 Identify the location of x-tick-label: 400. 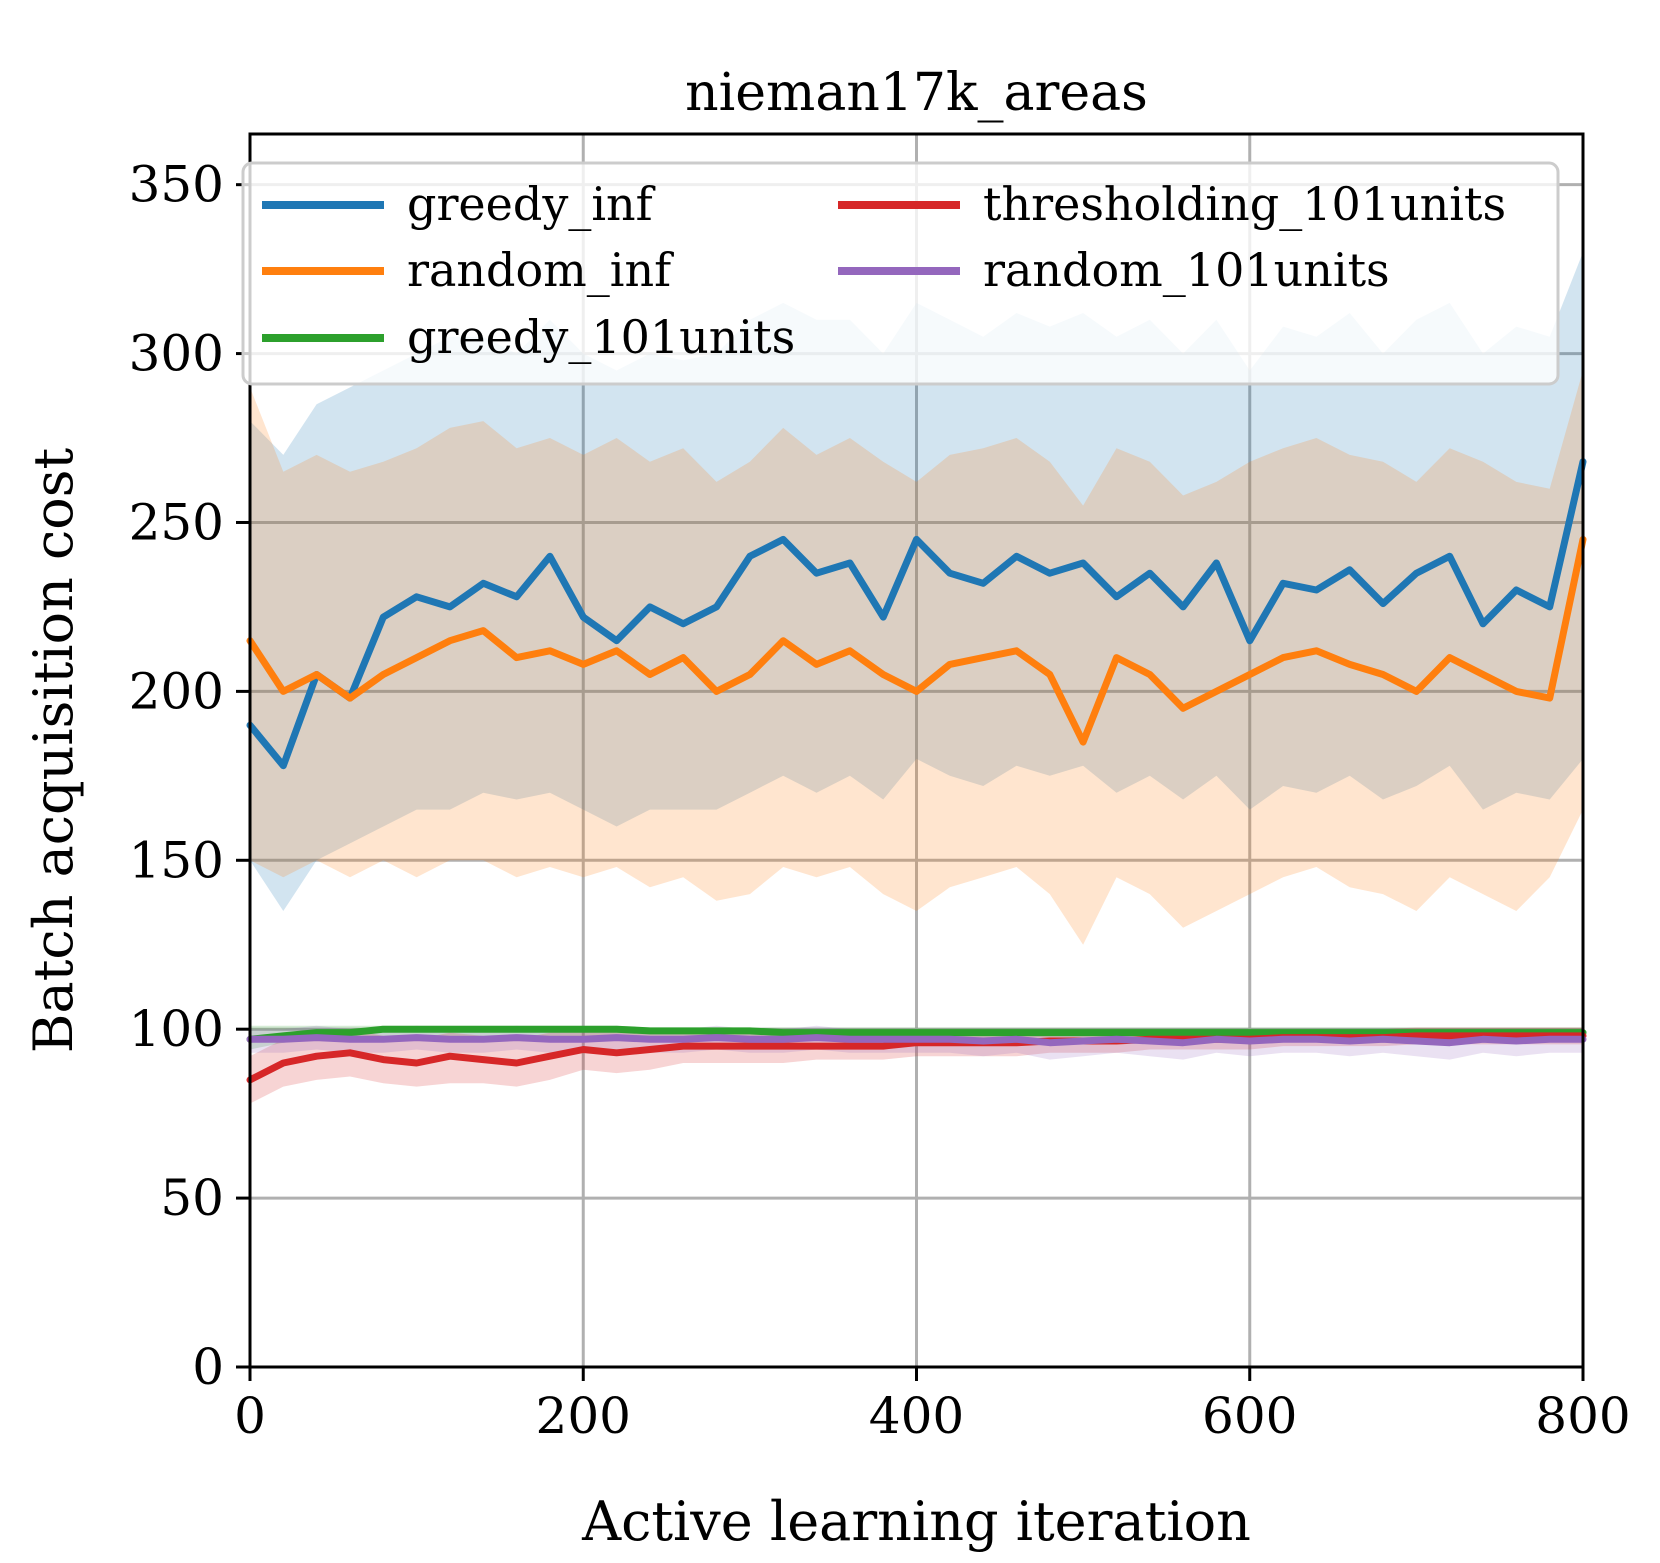
(916, 1416).